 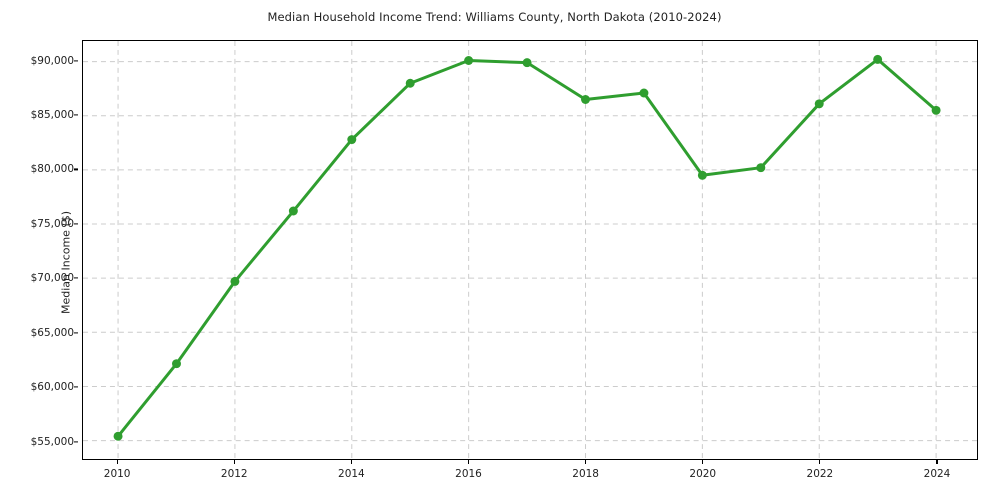 What do you see at coordinates (52, 60) in the screenshot?
I see `y-tick-label: $90,000` at bounding box center [52, 60].